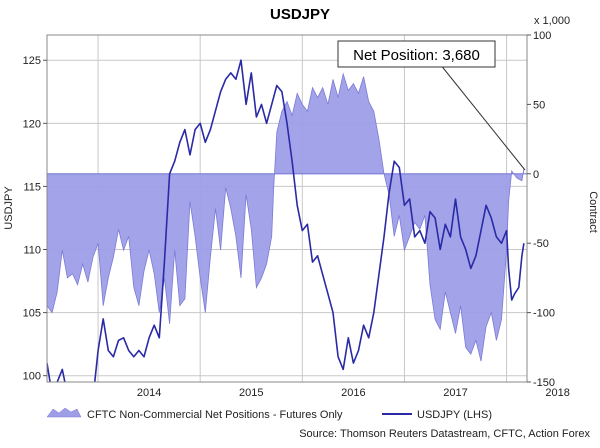 The image size is (600, 448). I want to click on x-axis-ticks: 2014 2015 2016 2017 2018, so click(353, 393).